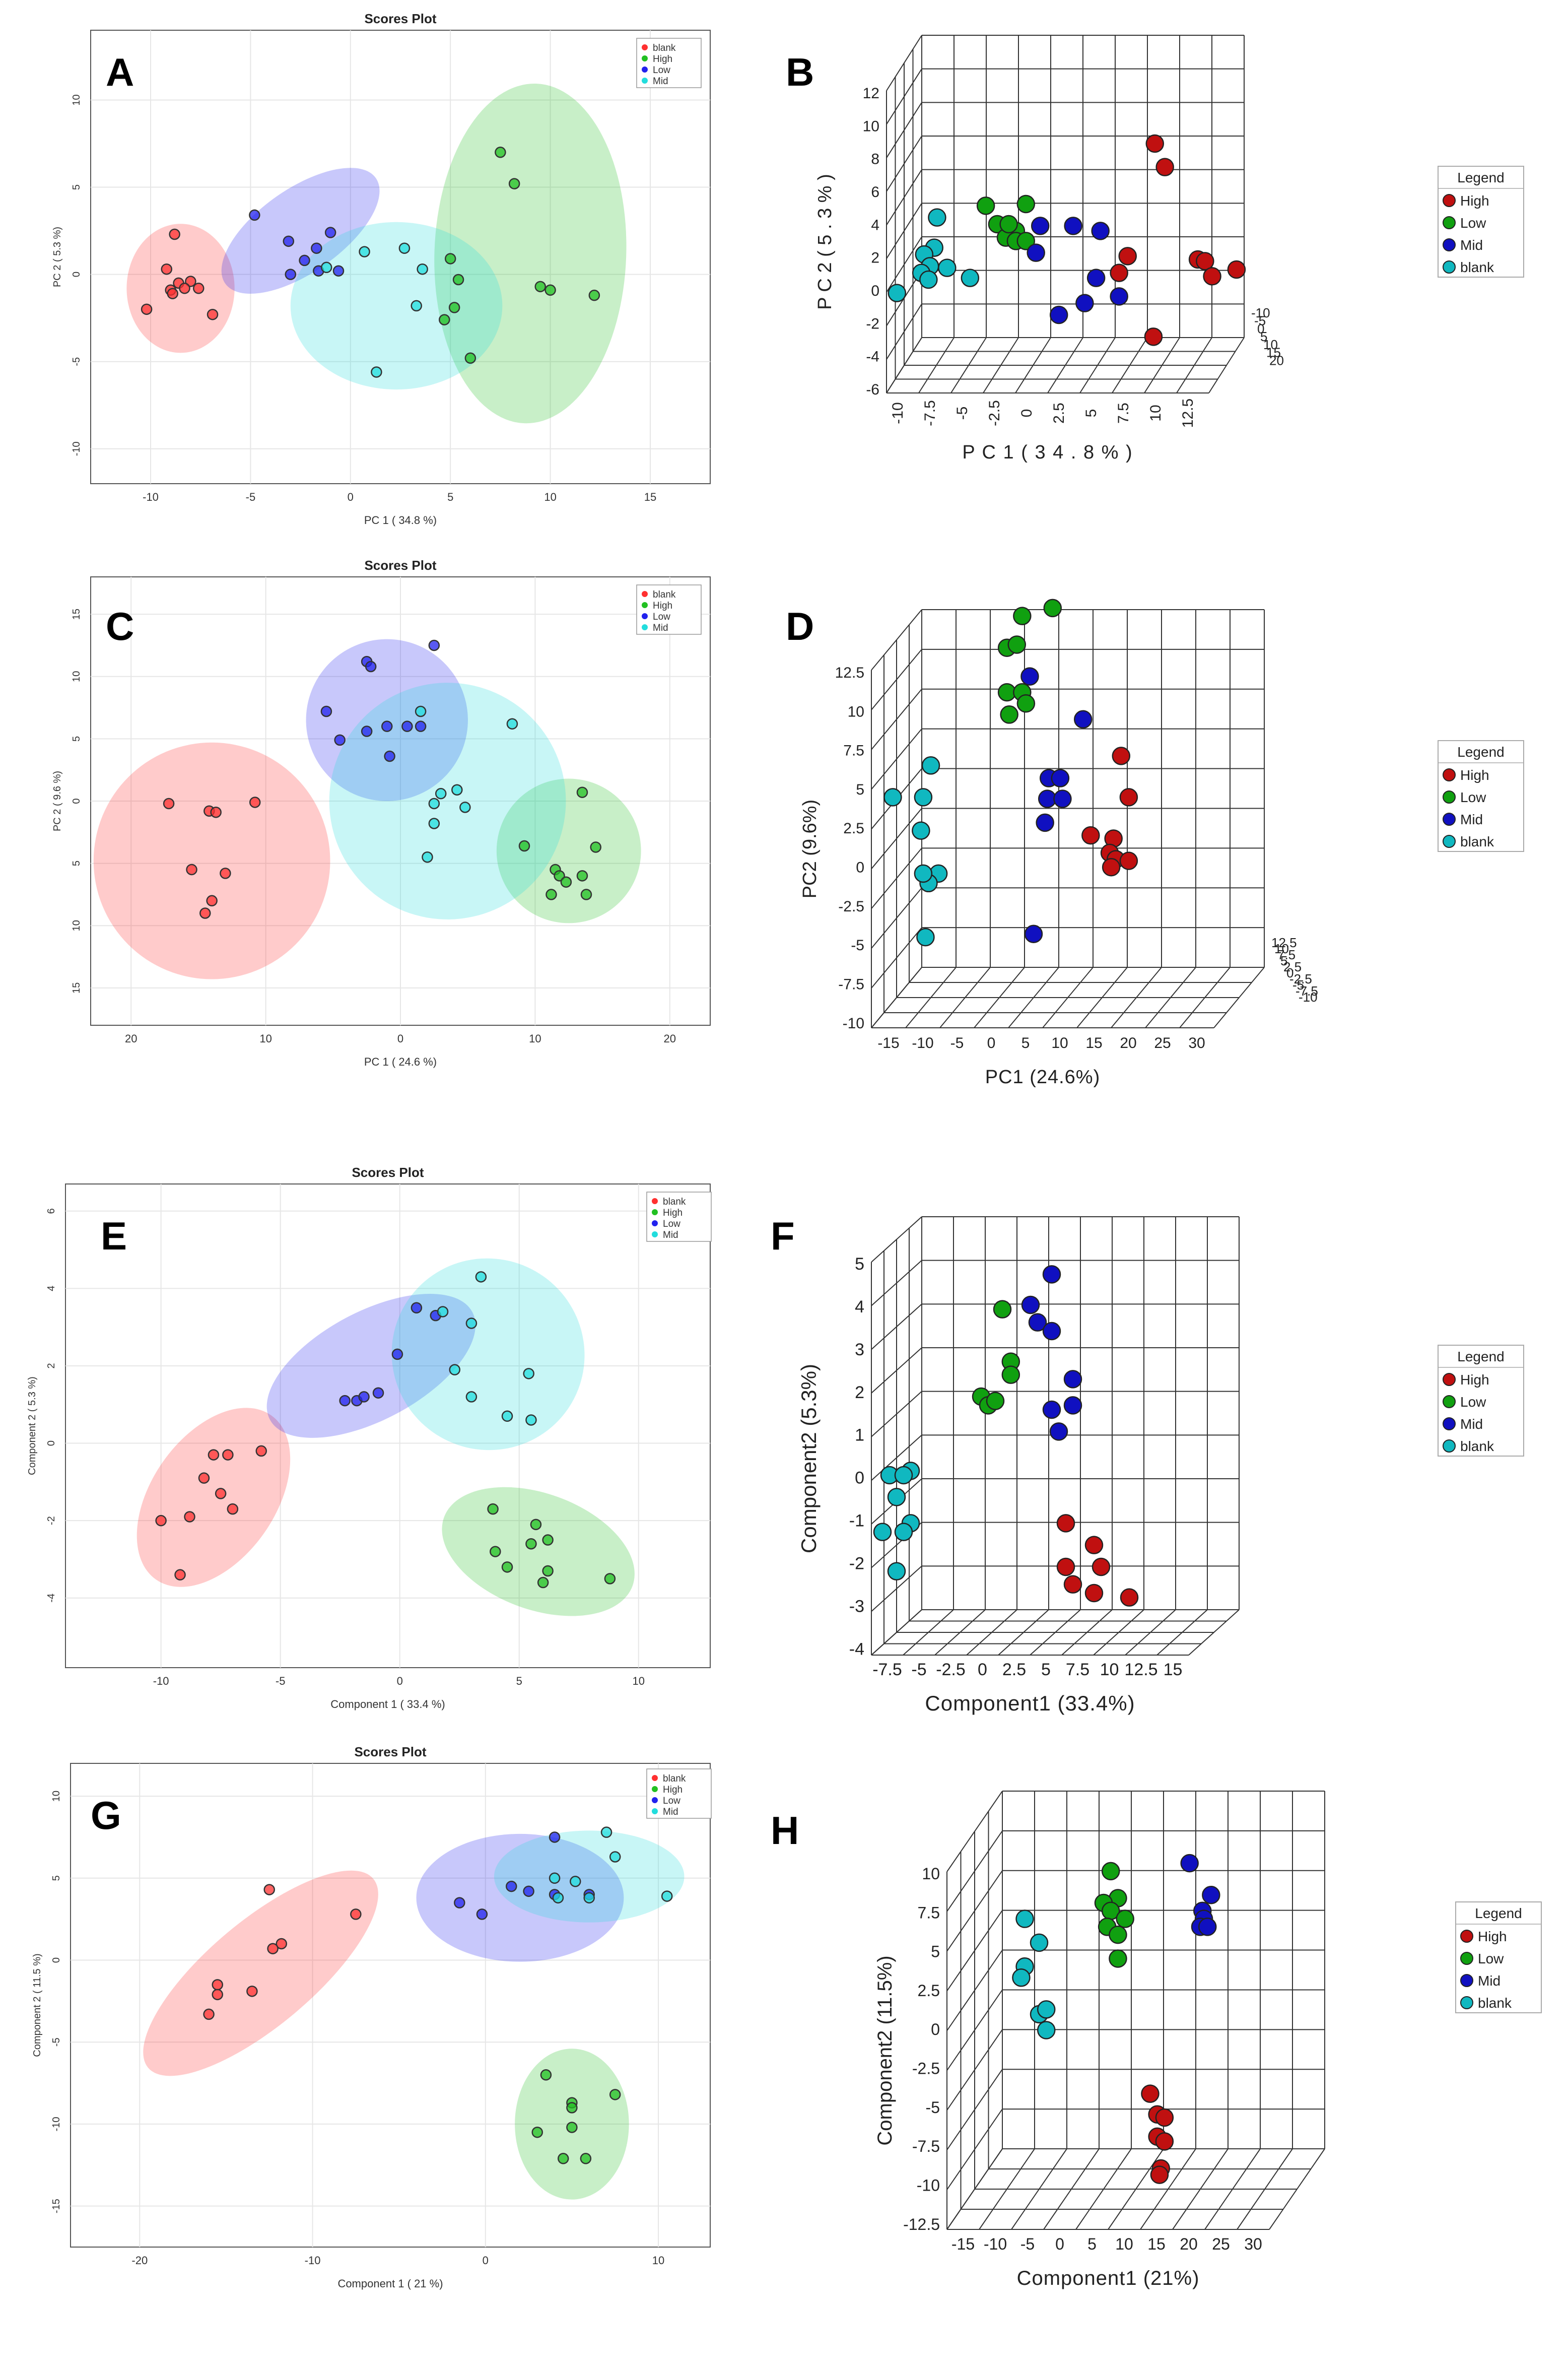  Describe the element at coordinates (57, 1960) in the screenshot. I see `y-tick-label: 0` at that location.